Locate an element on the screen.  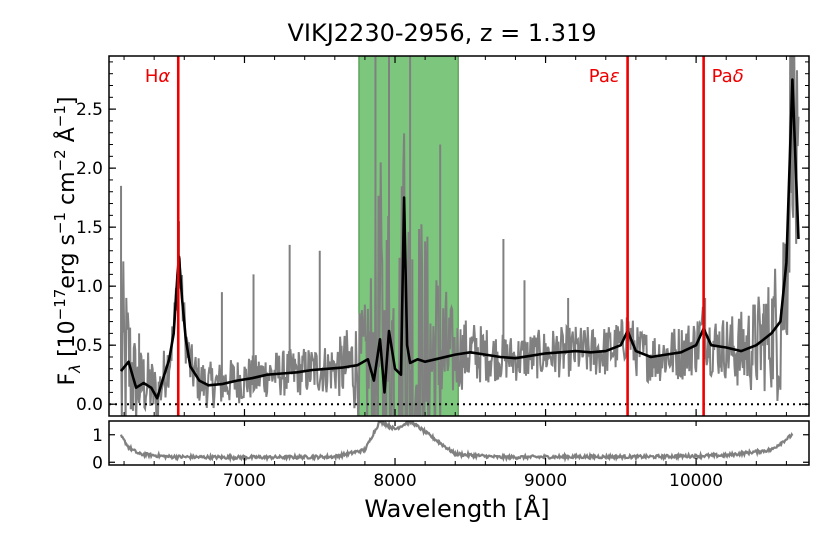
y-tick-label: 1.0 is located at coordinates (89, 287).